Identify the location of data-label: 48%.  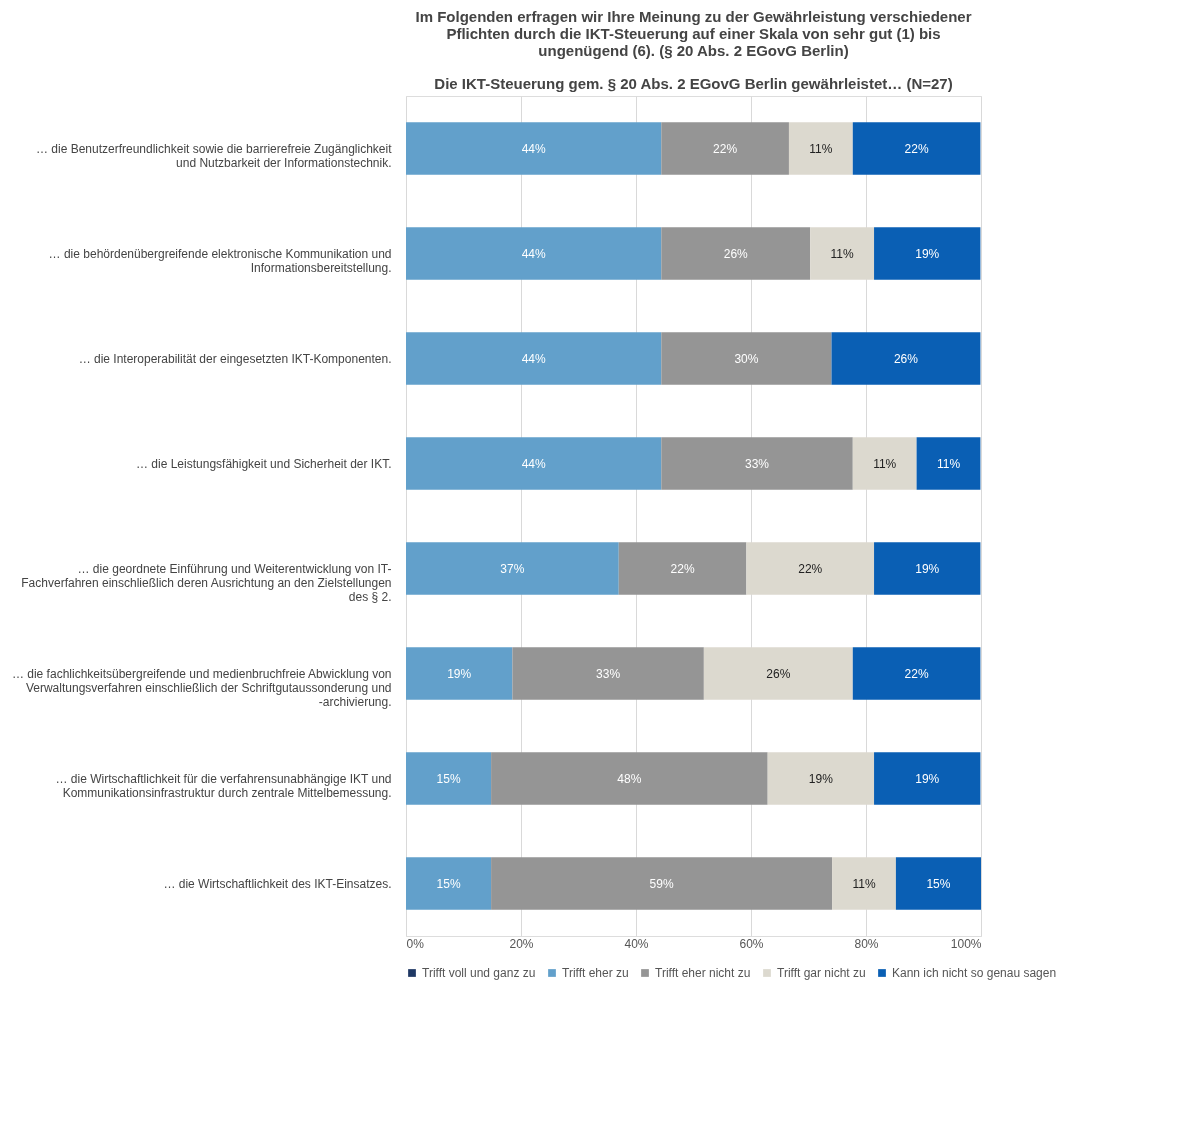
(629, 778).